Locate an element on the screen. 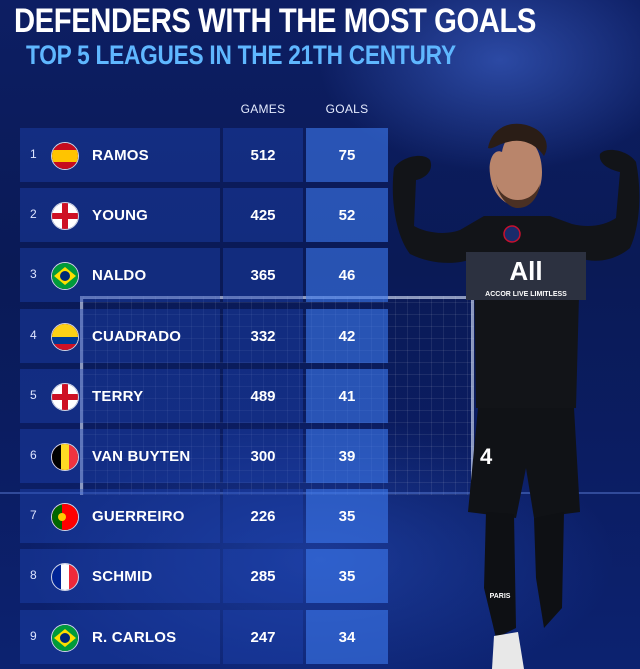 The image size is (640, 669). spain-flag-icon is located at coordinates (65, 156).